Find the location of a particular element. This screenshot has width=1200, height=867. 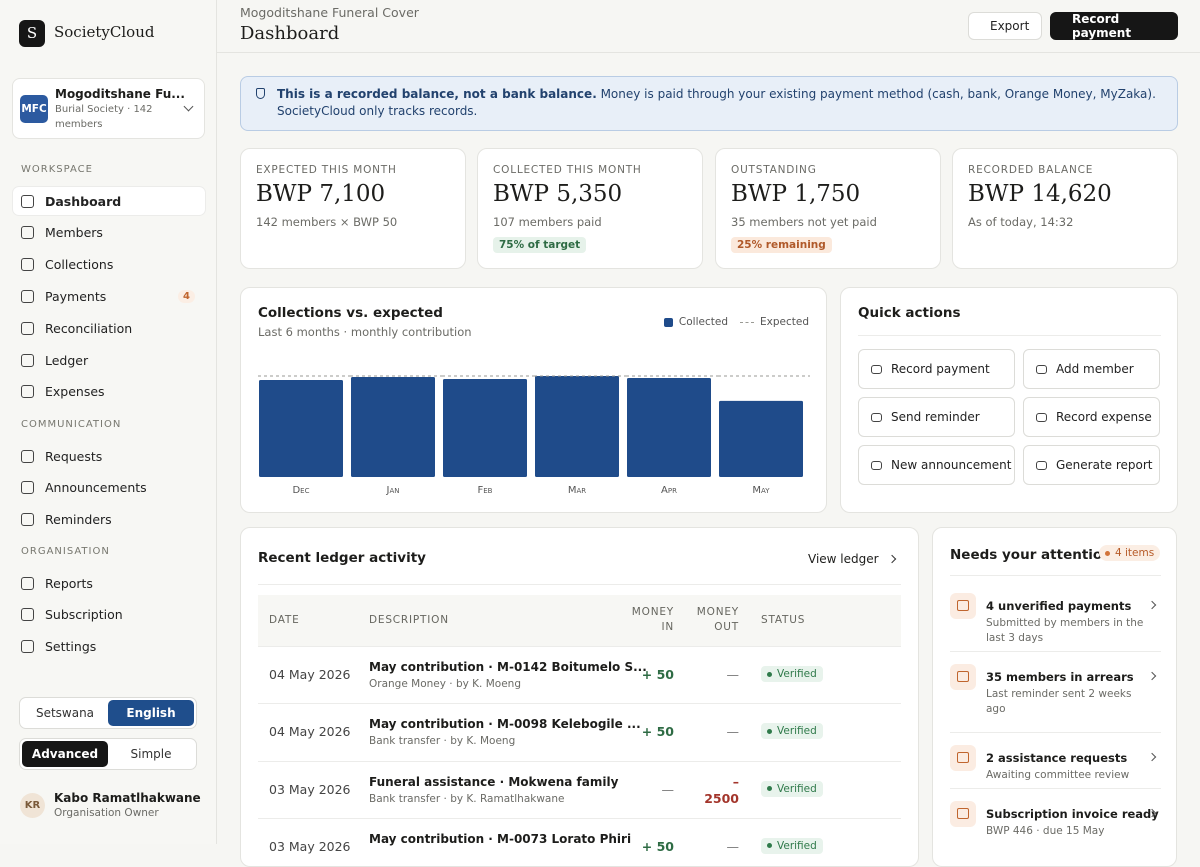

nav-item: Reconciliation is located at coordinates (109, 328).